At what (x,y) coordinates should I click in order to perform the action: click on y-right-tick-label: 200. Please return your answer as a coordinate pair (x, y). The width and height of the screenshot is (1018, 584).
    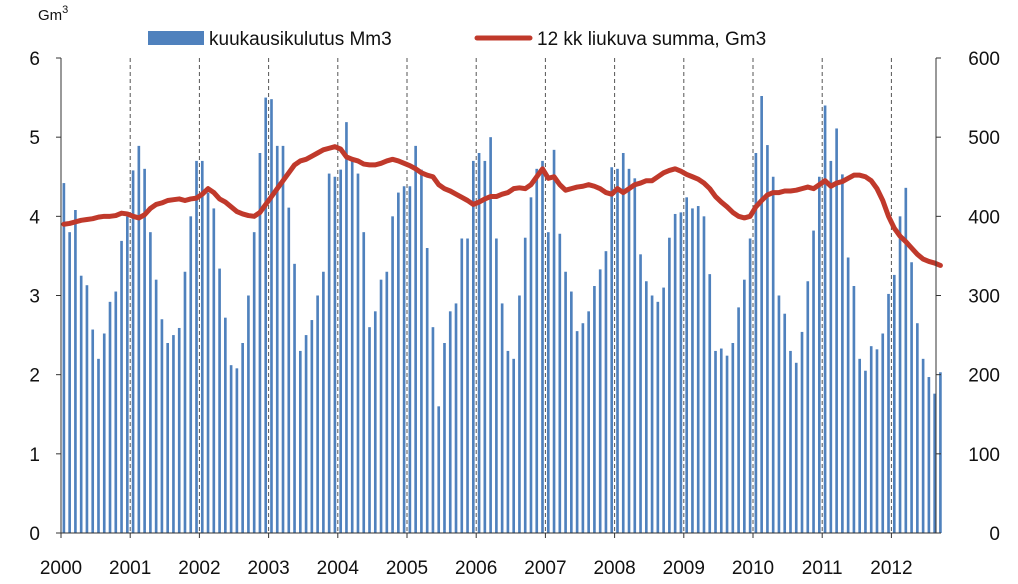
    Looking at the image, I should click on (984, 376).